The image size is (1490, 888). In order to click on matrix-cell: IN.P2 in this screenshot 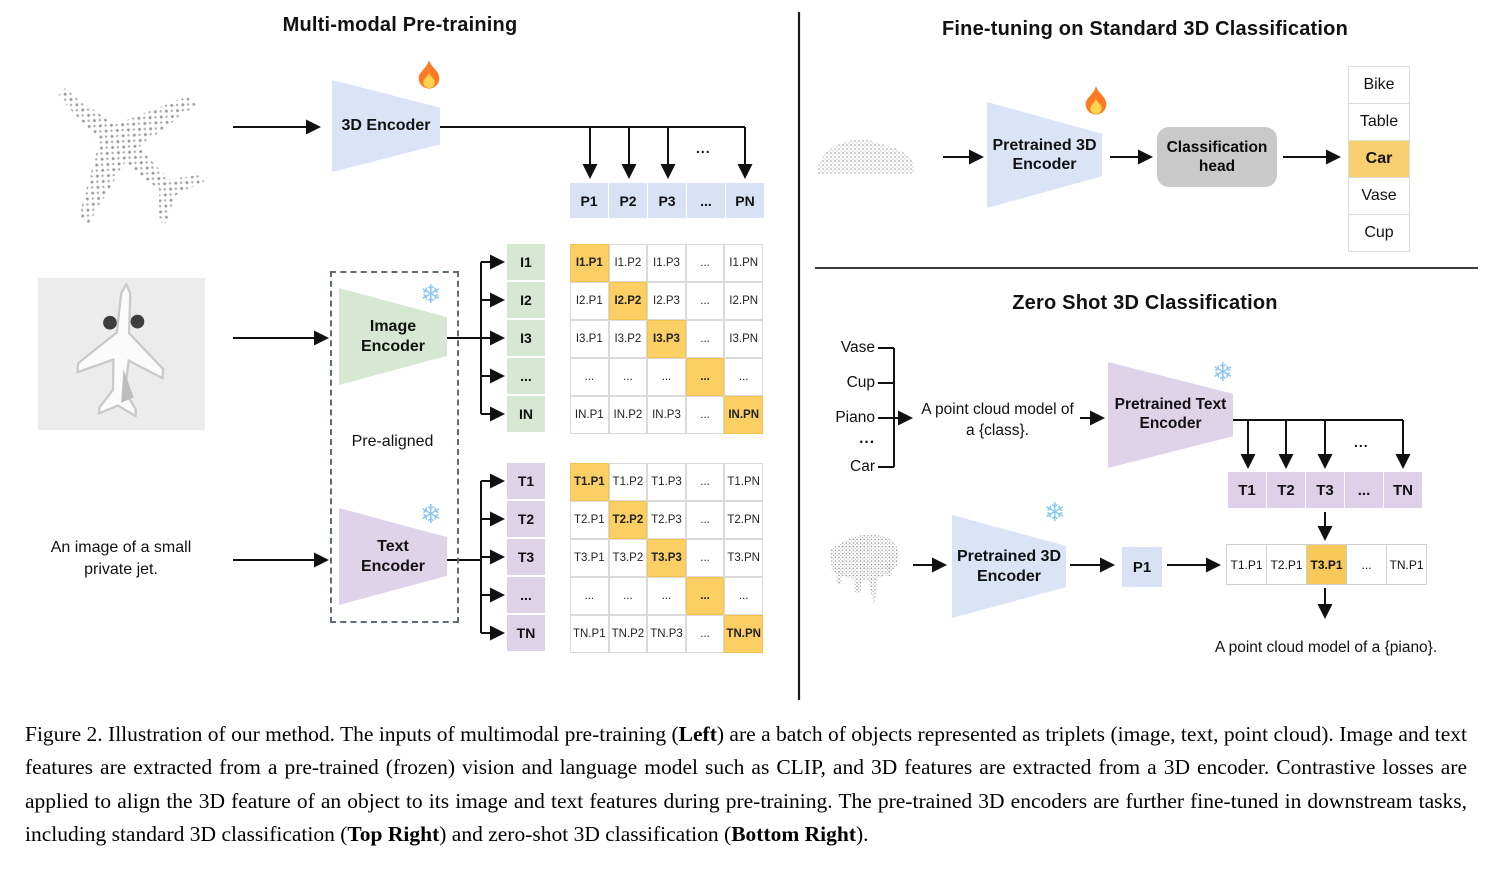, I will do `click(628, 415)`.